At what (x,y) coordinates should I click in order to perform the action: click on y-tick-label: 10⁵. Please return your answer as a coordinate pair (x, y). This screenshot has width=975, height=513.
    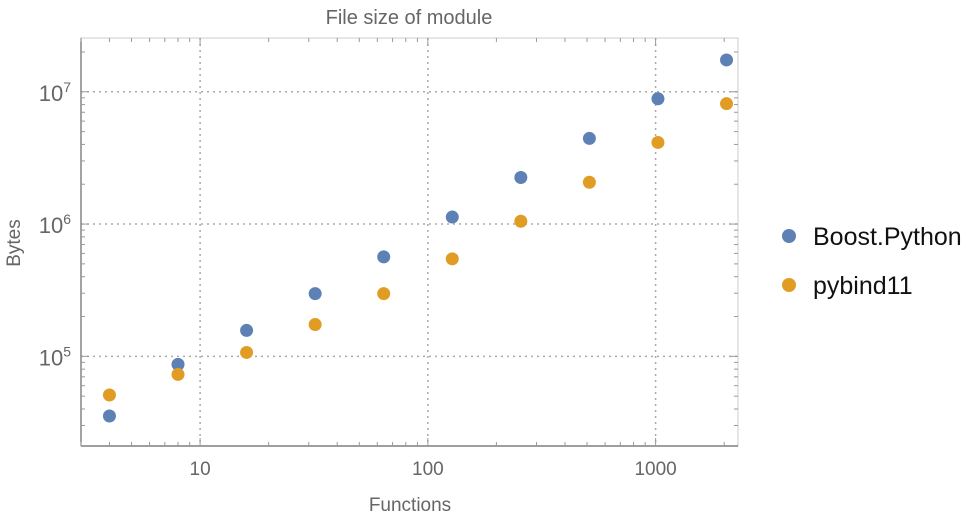
    Looking at the image, I should click on (55, 356).